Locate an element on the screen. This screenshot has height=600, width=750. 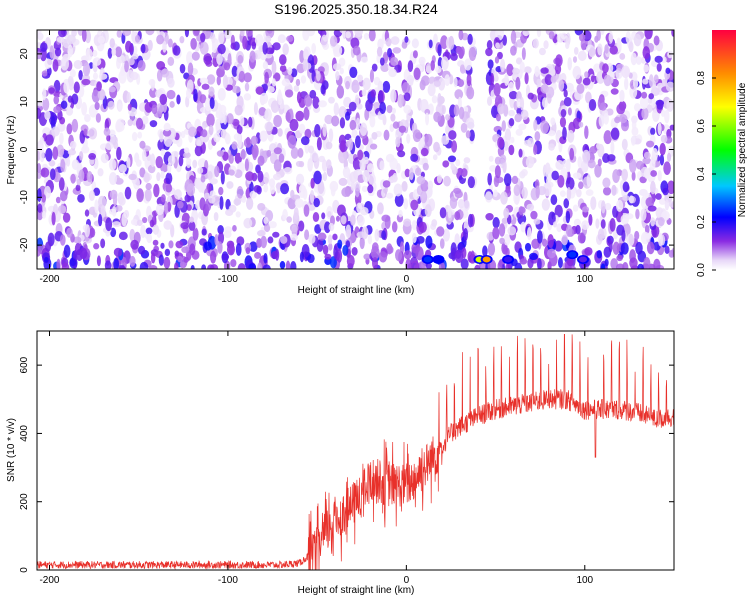
y-tick-label: 10 is located at coordinates (24, 102).